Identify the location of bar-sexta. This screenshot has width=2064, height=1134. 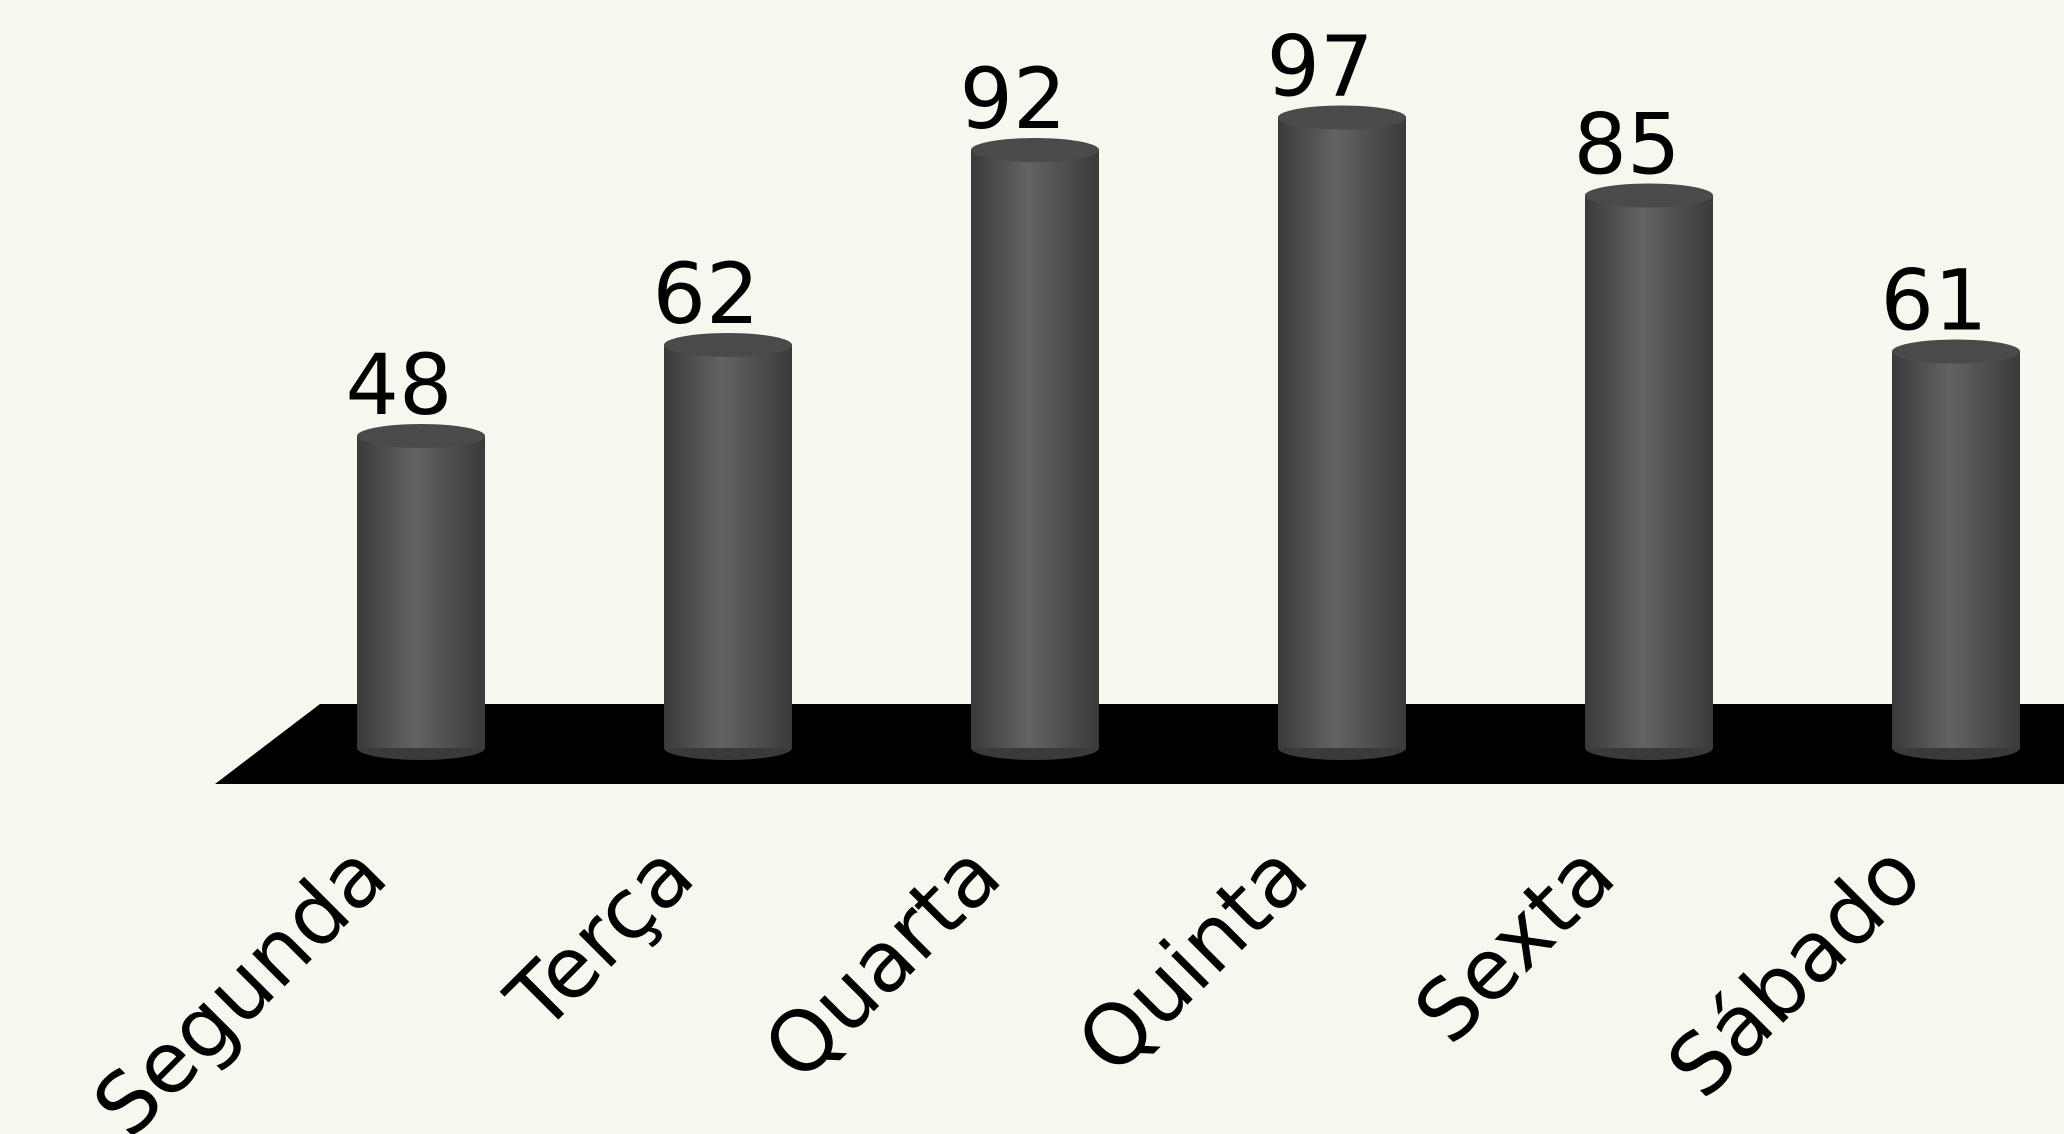
(1649, 471).